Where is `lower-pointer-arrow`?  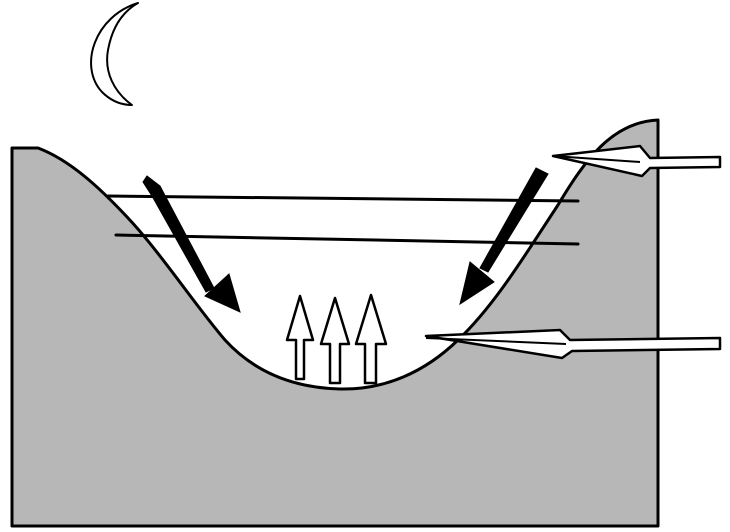 lower-pointer-arrow is located at coordinates (573, 344).